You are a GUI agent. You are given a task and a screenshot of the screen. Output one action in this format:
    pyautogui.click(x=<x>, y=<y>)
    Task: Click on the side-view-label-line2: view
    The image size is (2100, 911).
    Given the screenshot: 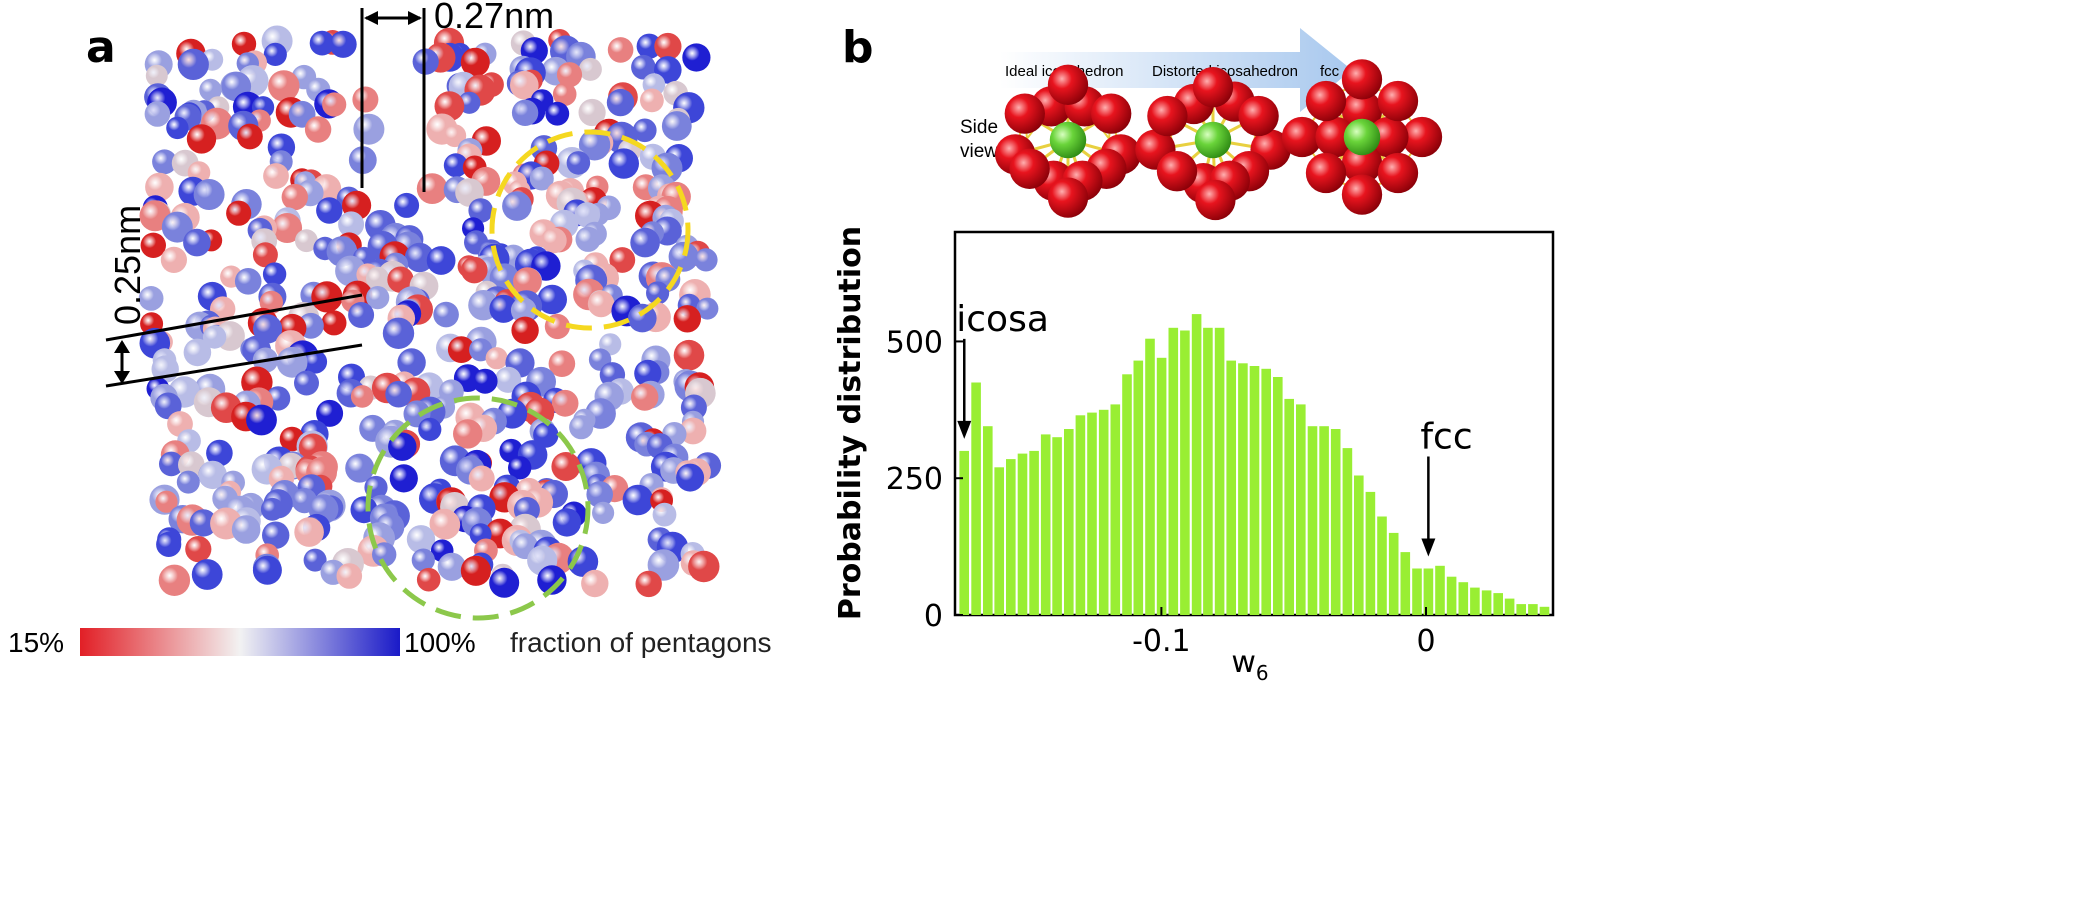 What is the action you would take?
    pyautogui.click(x=979, y=151)
    